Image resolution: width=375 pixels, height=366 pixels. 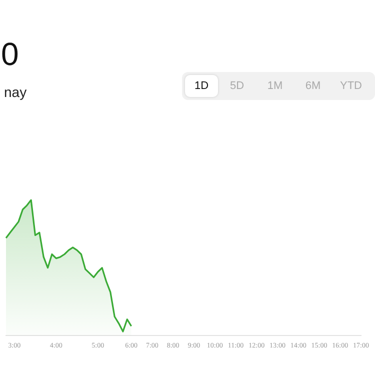 What do you see at coordinates (278, 86) in the screenshot?
I see `time-range-tabs: 1D 5D 1M 6M YTD` at bounding box center [278, 86].